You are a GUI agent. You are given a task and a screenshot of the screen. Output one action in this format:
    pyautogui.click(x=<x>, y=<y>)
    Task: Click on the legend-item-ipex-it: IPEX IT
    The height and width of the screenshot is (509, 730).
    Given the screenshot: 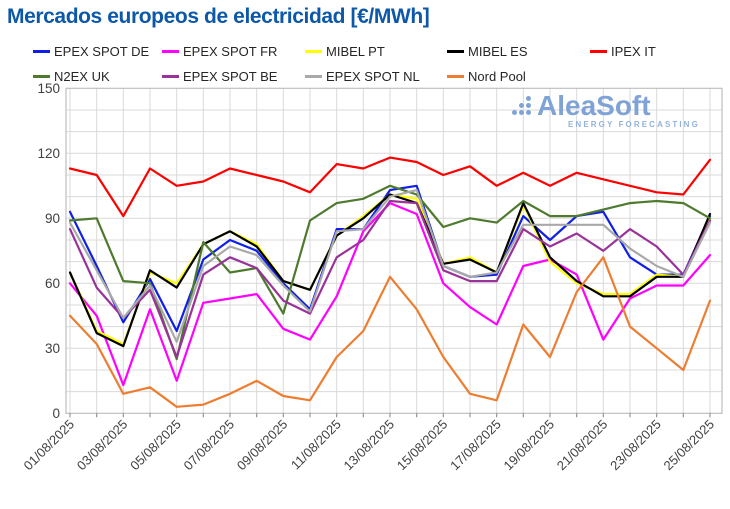 What is the action you would take?
    pyautogui.click(x=623, y=51)
    